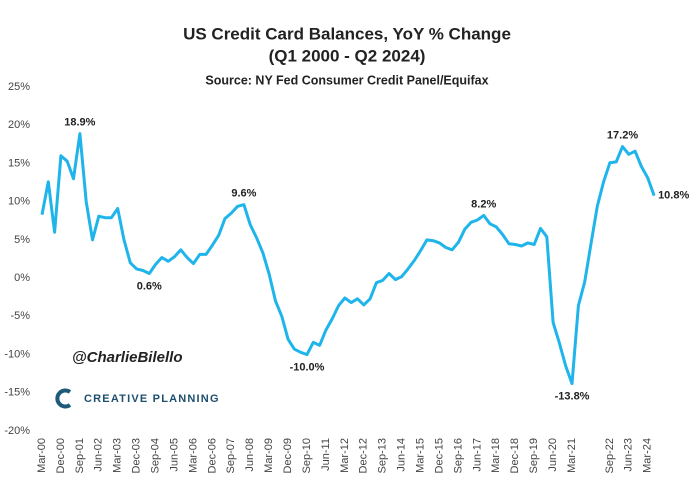 The width and height of the screenshot is (694, 496). What do you see at coordinates (572, 397) in the screenshot?
I see `data-label: -13.8%` at bounding box center [572, 397].